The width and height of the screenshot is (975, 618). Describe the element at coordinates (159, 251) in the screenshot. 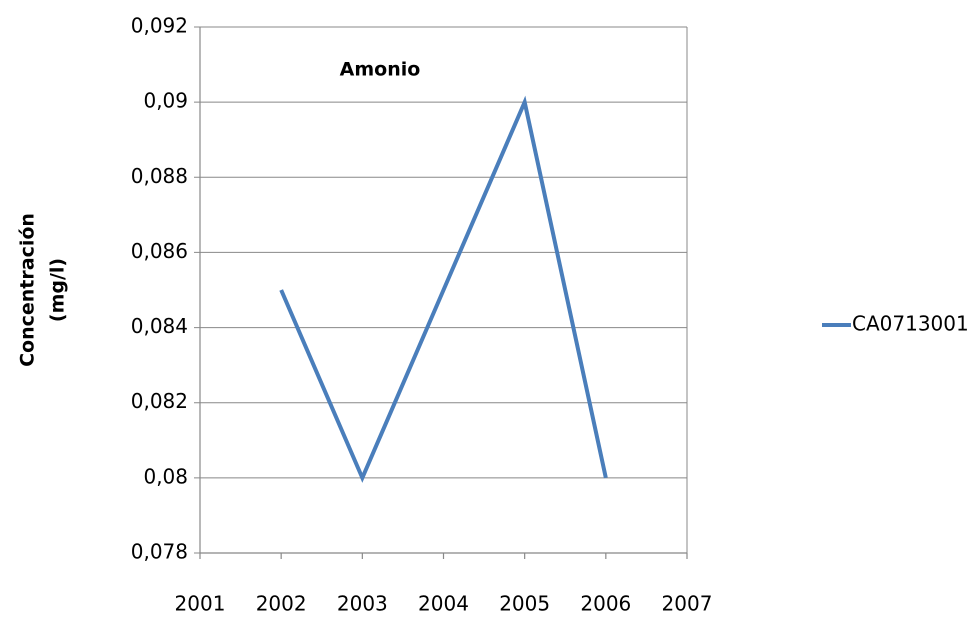

I see `y-tick-label: 0,086` at that location.